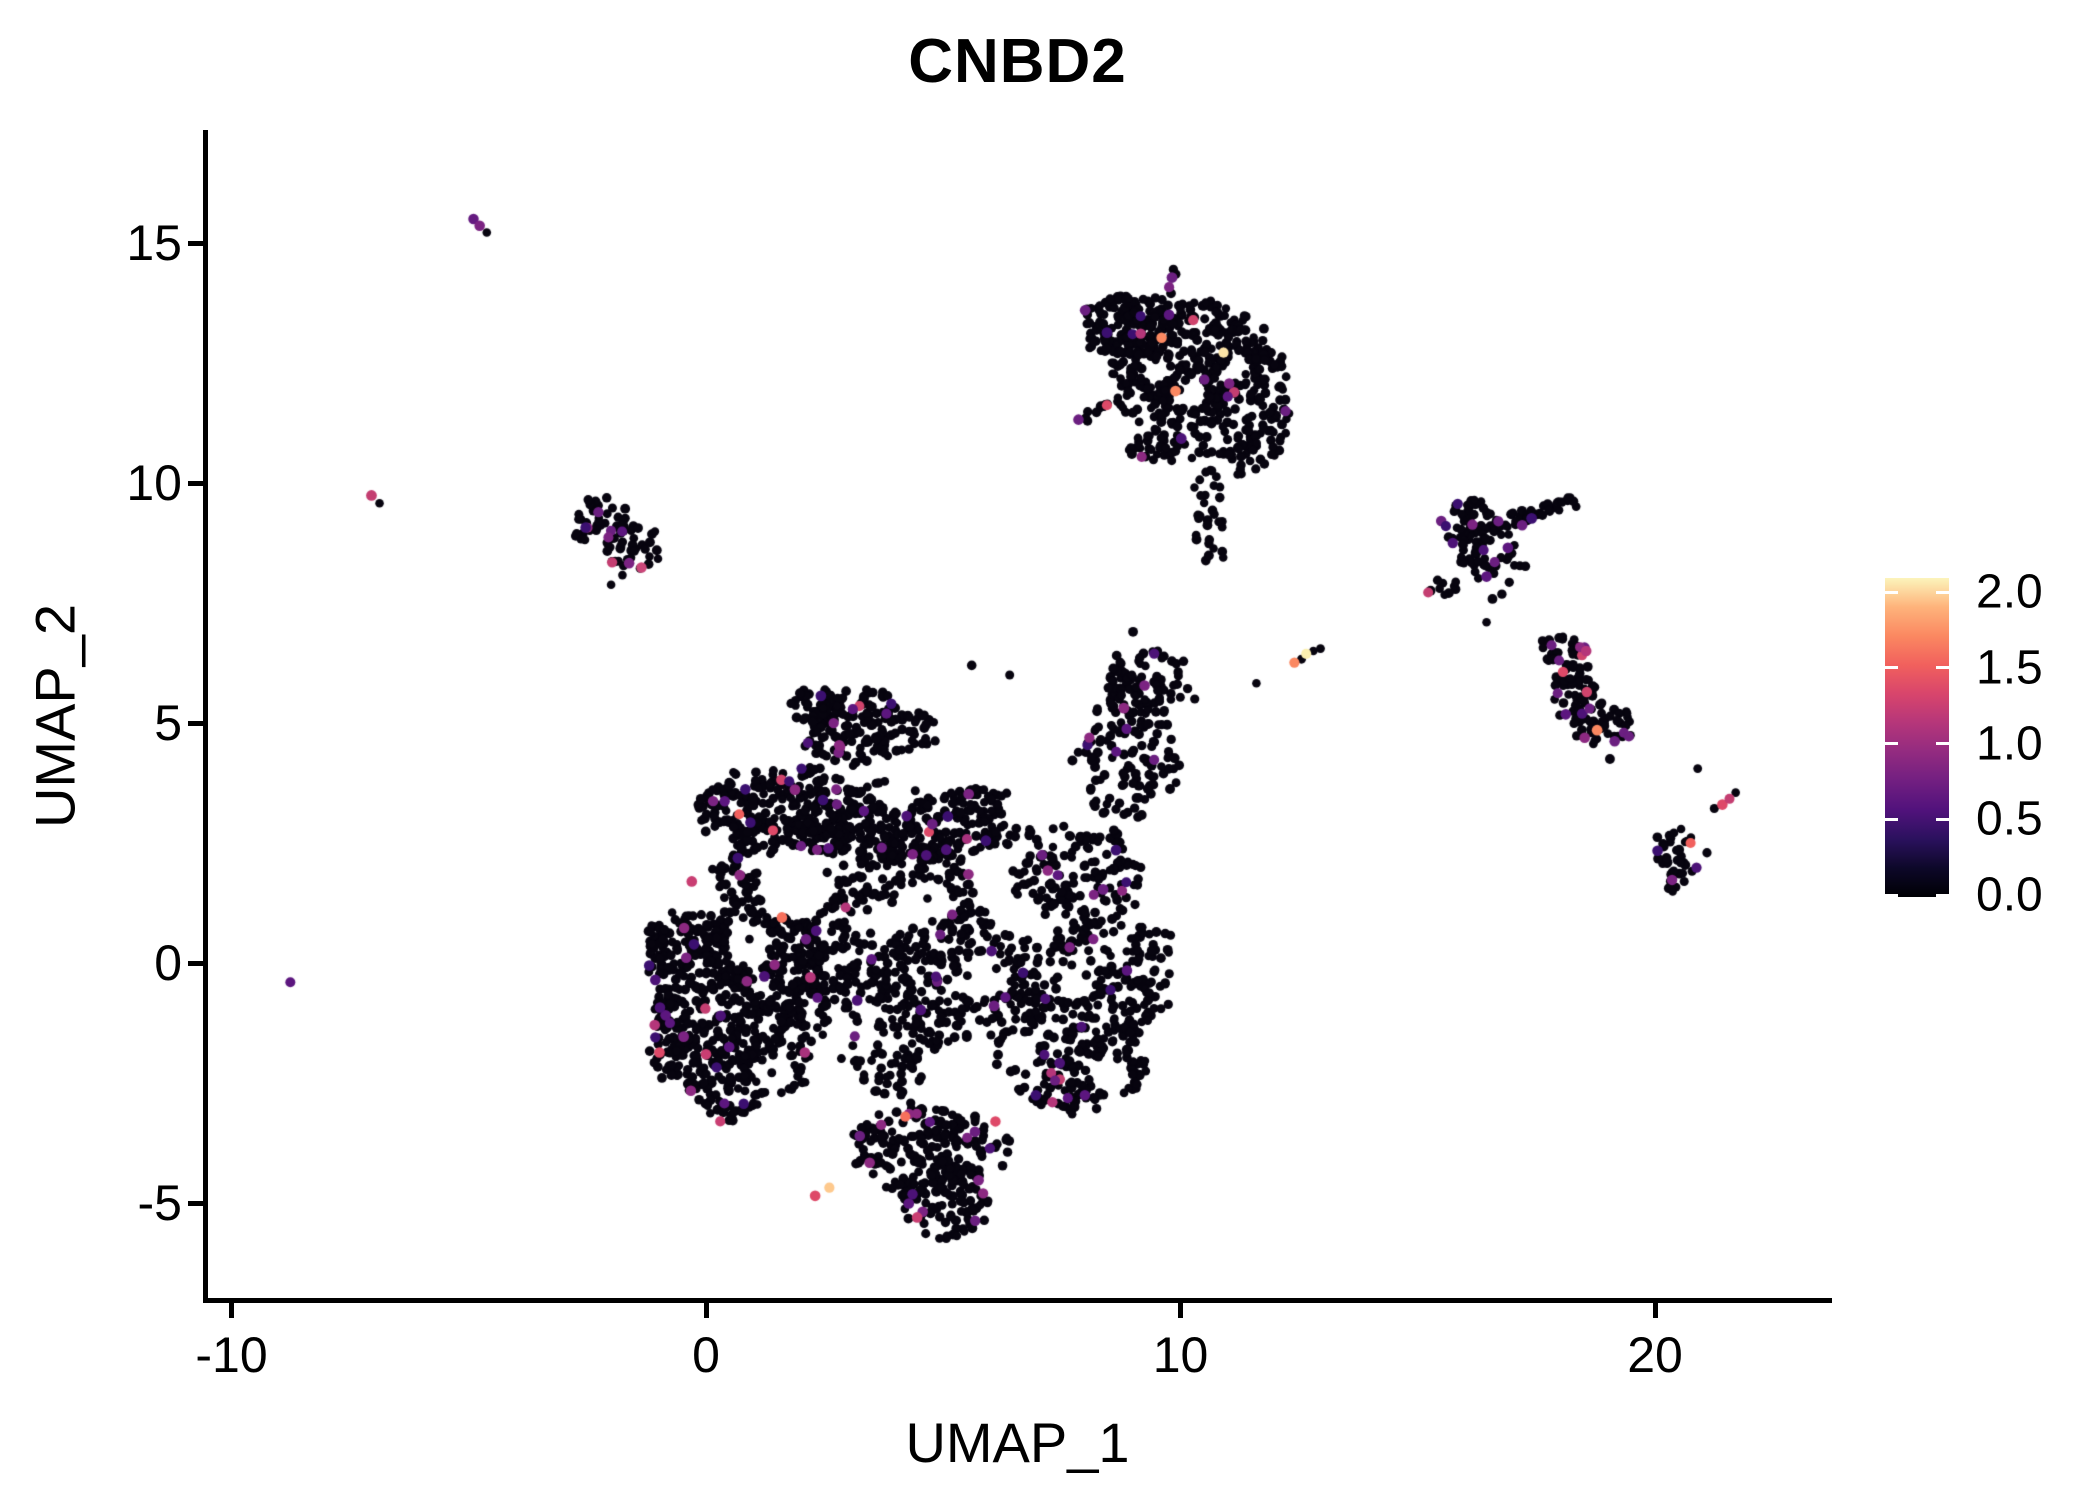 The width and height of the screenshot is (2100, 1500). What do you see at coordinates (231, 1355) in the screenshot?
I see `x-tick-label: -10` at bounding box center [231, 1355].